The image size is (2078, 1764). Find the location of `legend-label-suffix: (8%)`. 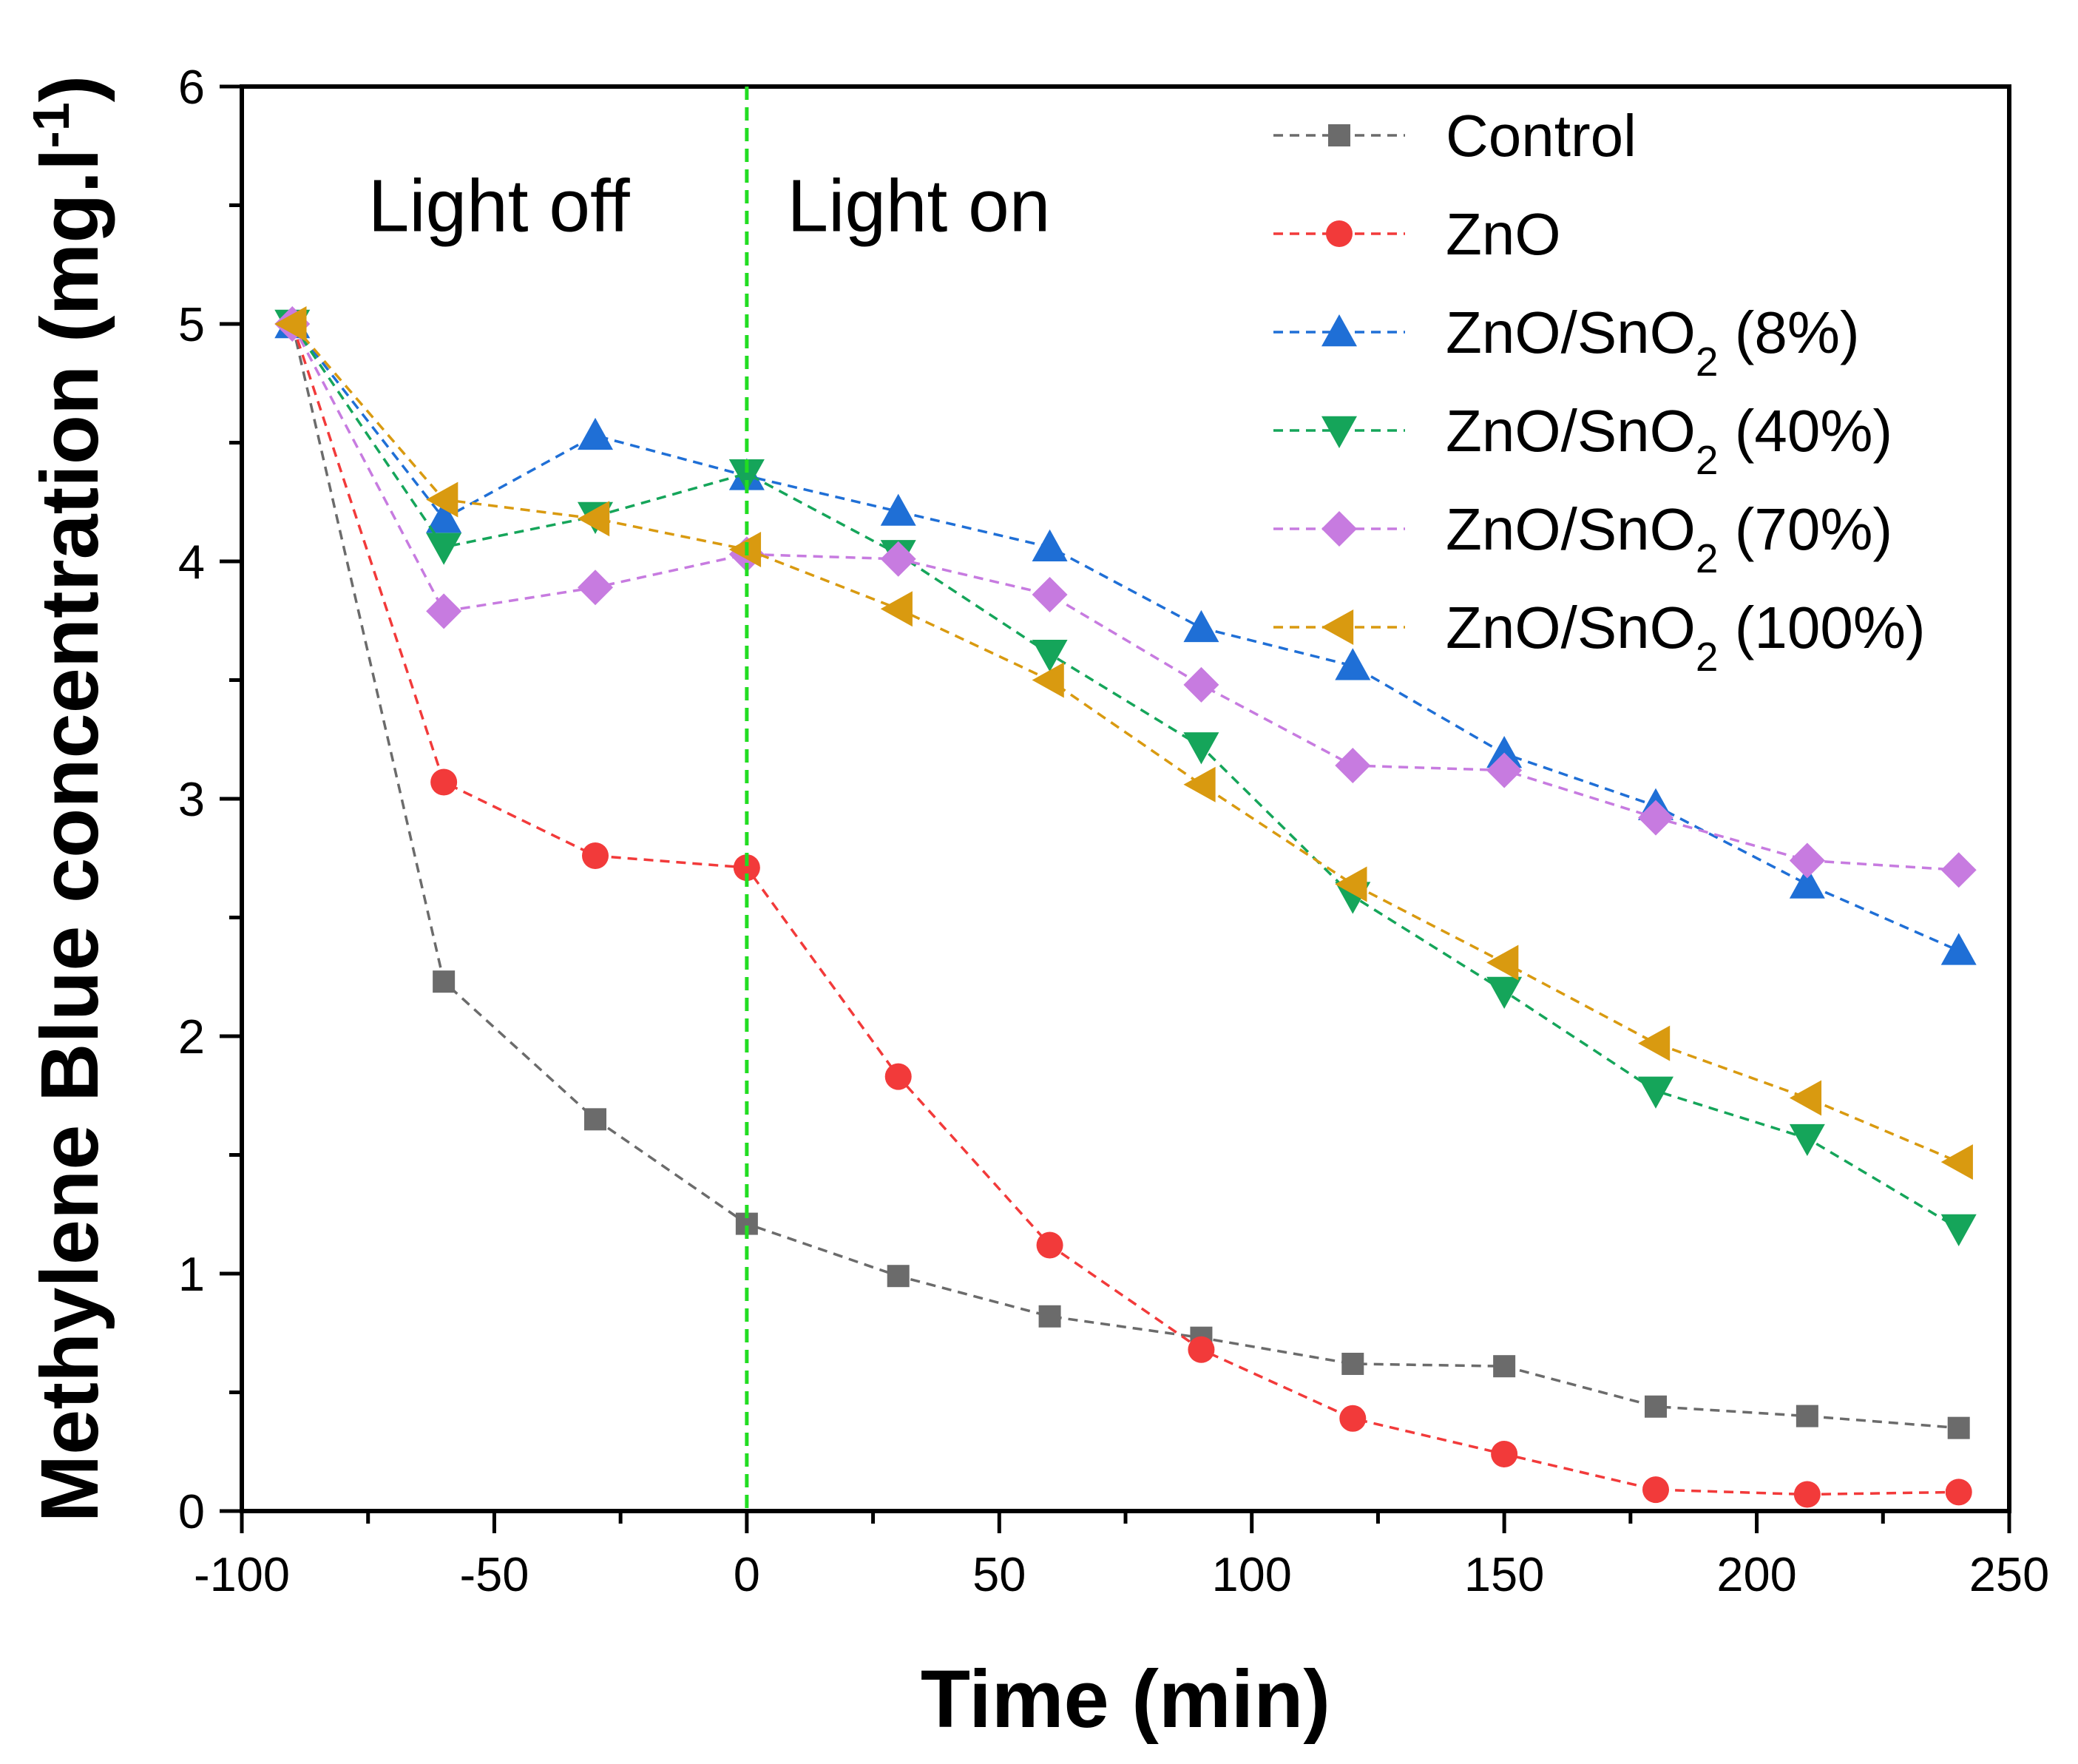

legend-label-suffix: (8%) is located at coordinates (1789, 332).